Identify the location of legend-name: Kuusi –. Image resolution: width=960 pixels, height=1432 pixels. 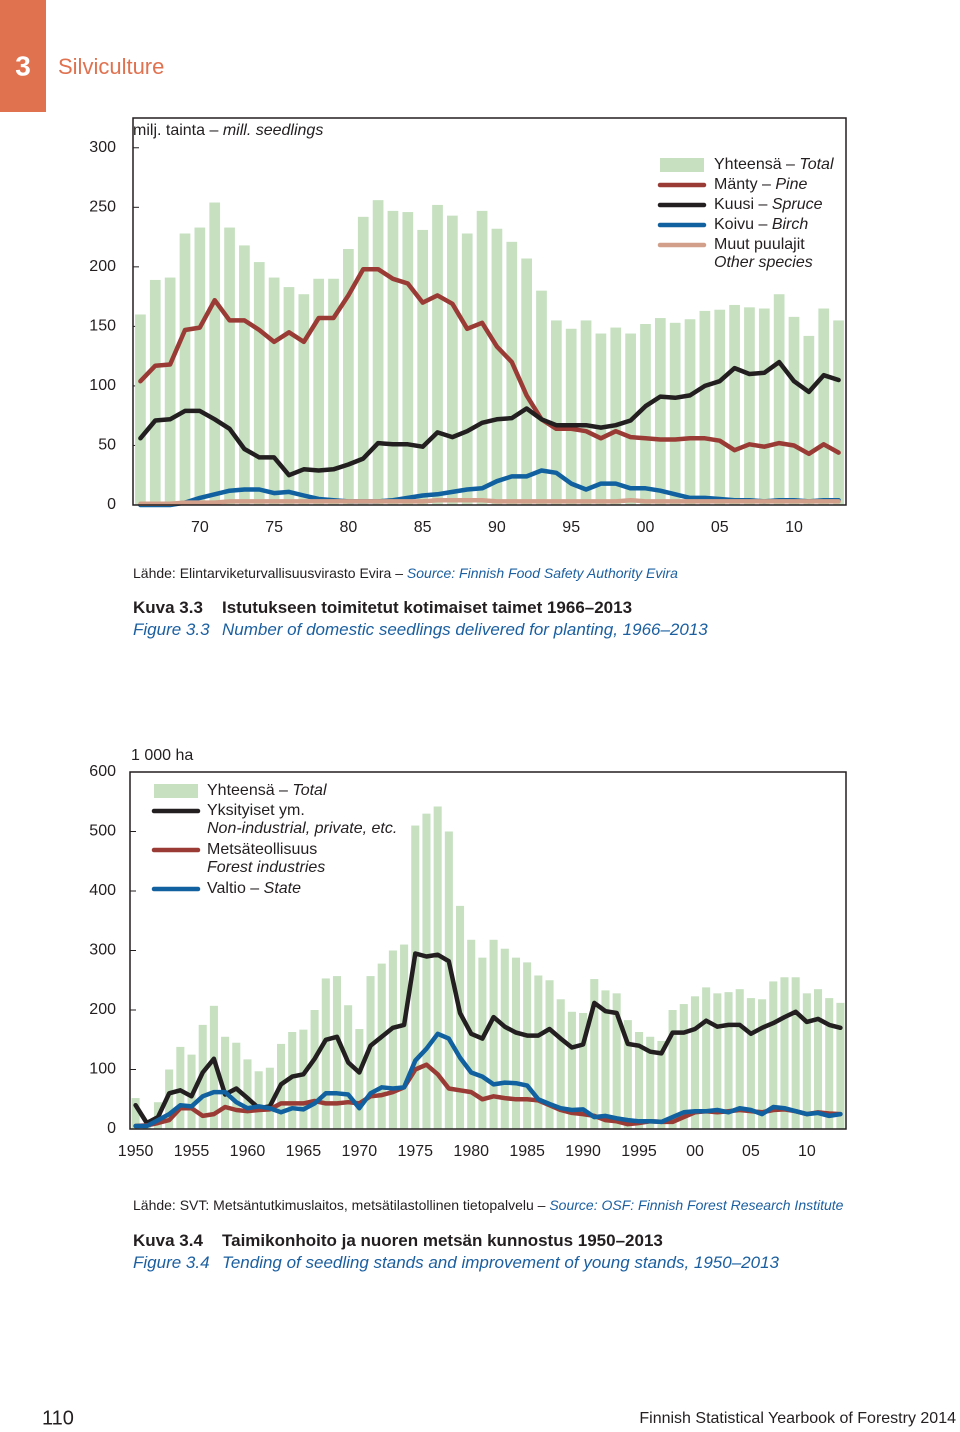
(740, 204).